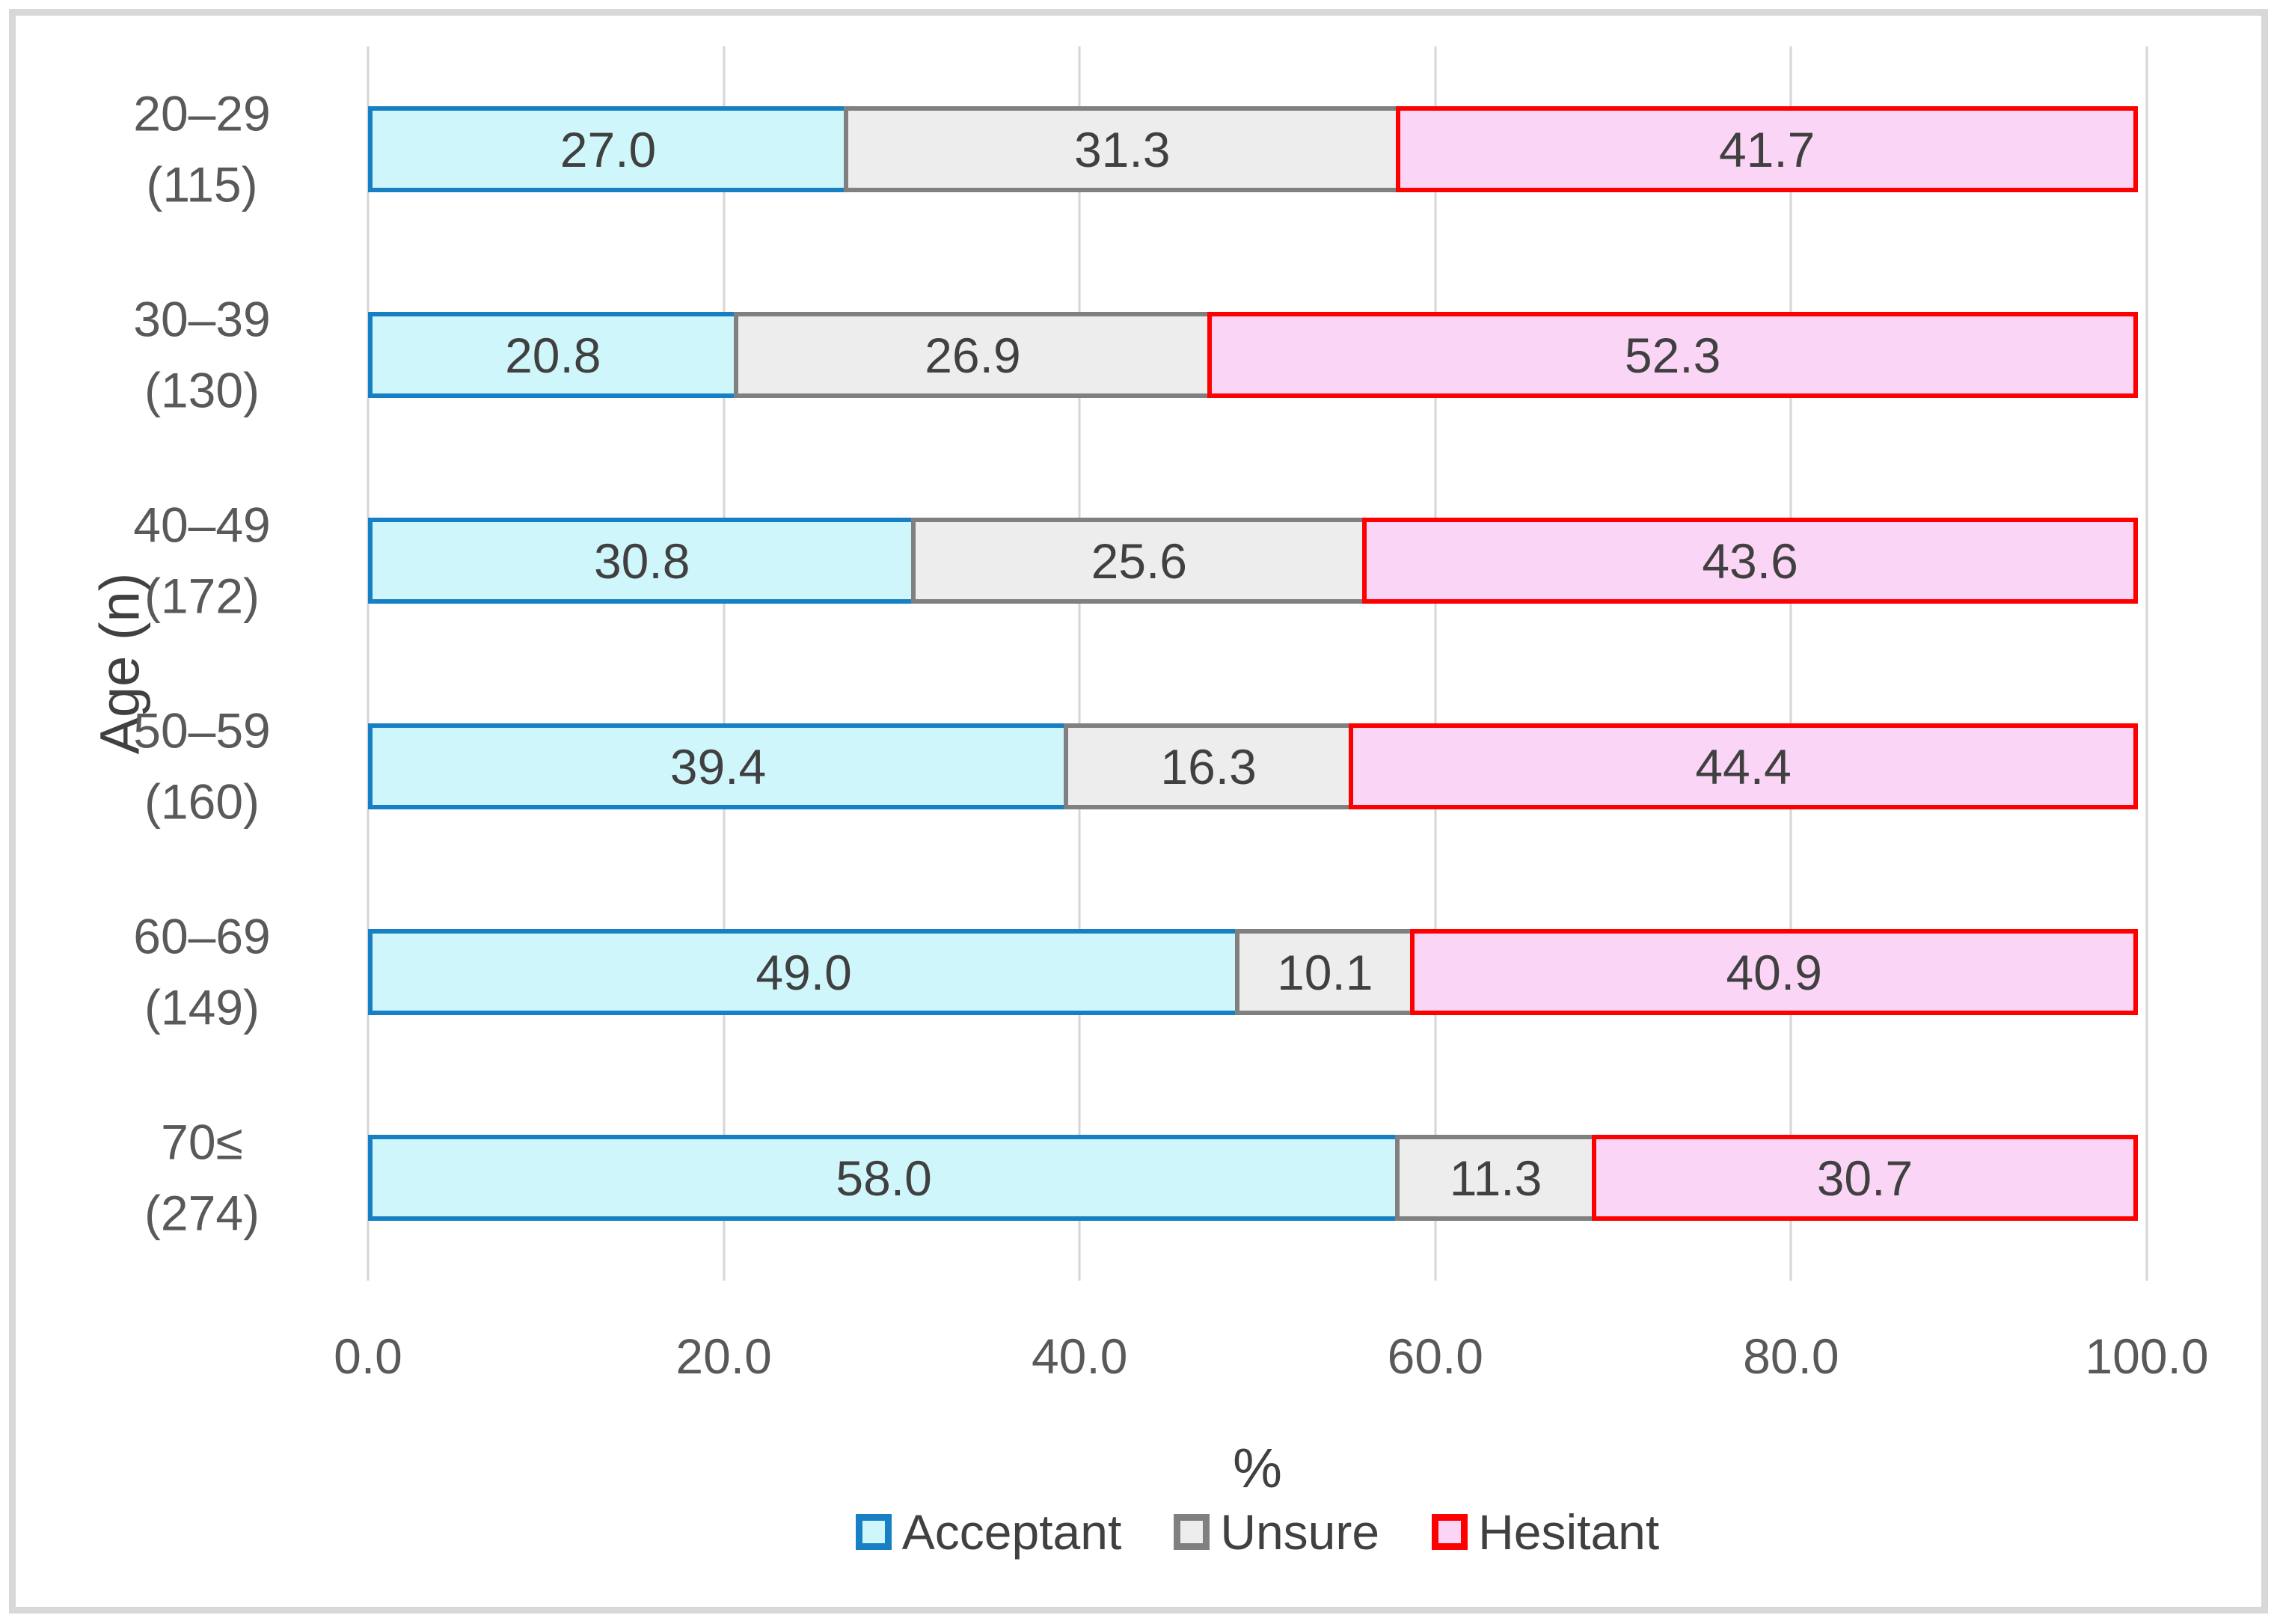 Image resolution: width=2277 pixels, height=1624 pixels. I want to click on x-axis-title: %, so click(1257, 1468).